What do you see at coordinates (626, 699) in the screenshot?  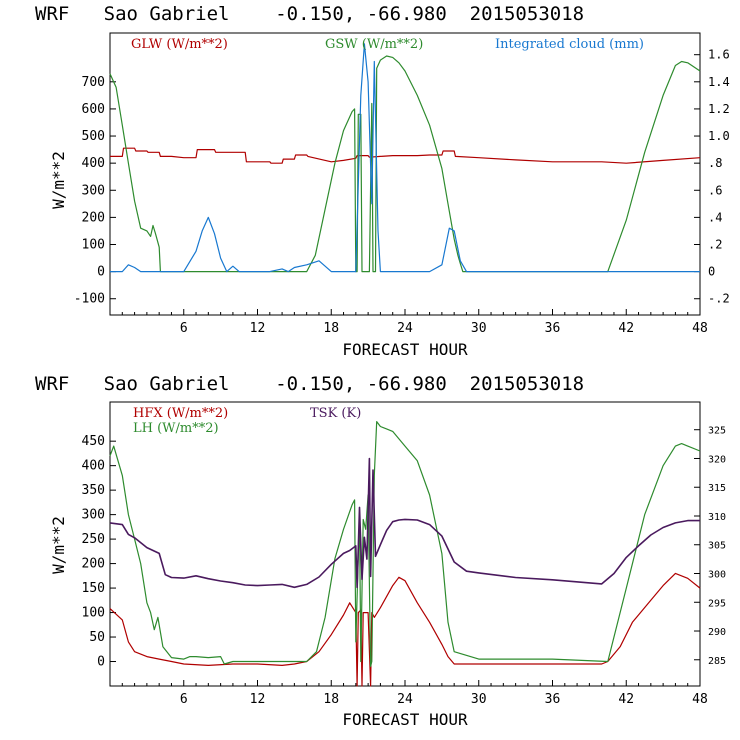 I see `p2-xtick-label: 42` at bounding box center [626, 699].